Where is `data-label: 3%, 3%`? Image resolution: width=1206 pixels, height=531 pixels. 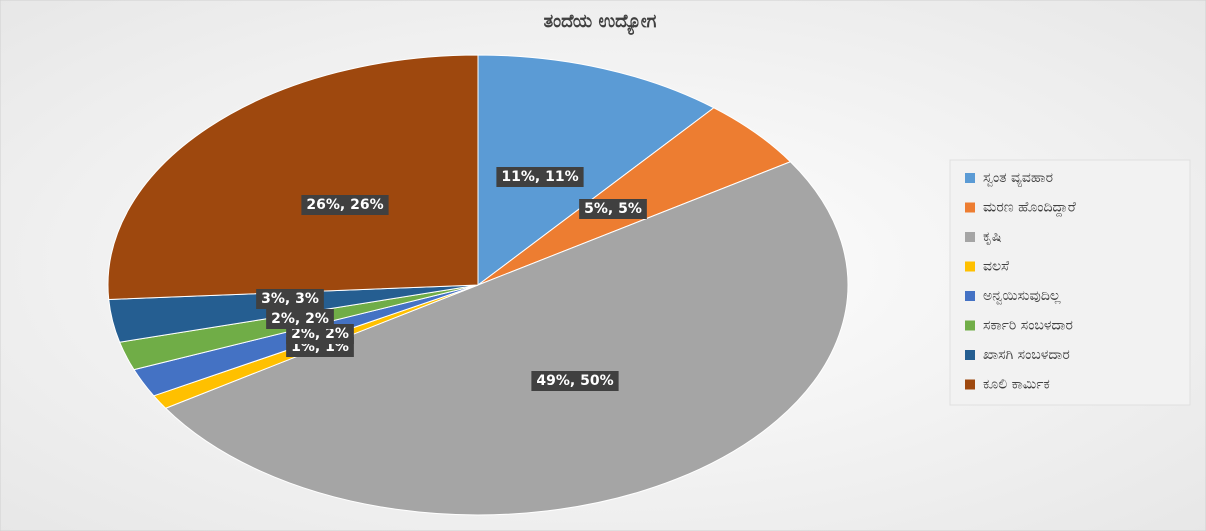 data-label: 3%, 3% is located at coordinates (290, 299).